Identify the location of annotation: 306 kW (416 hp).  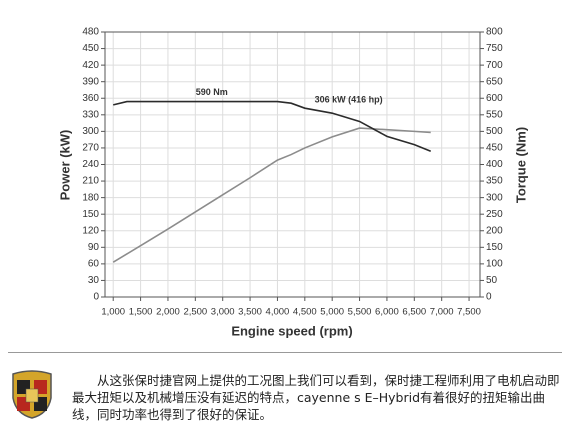
(349, 99).